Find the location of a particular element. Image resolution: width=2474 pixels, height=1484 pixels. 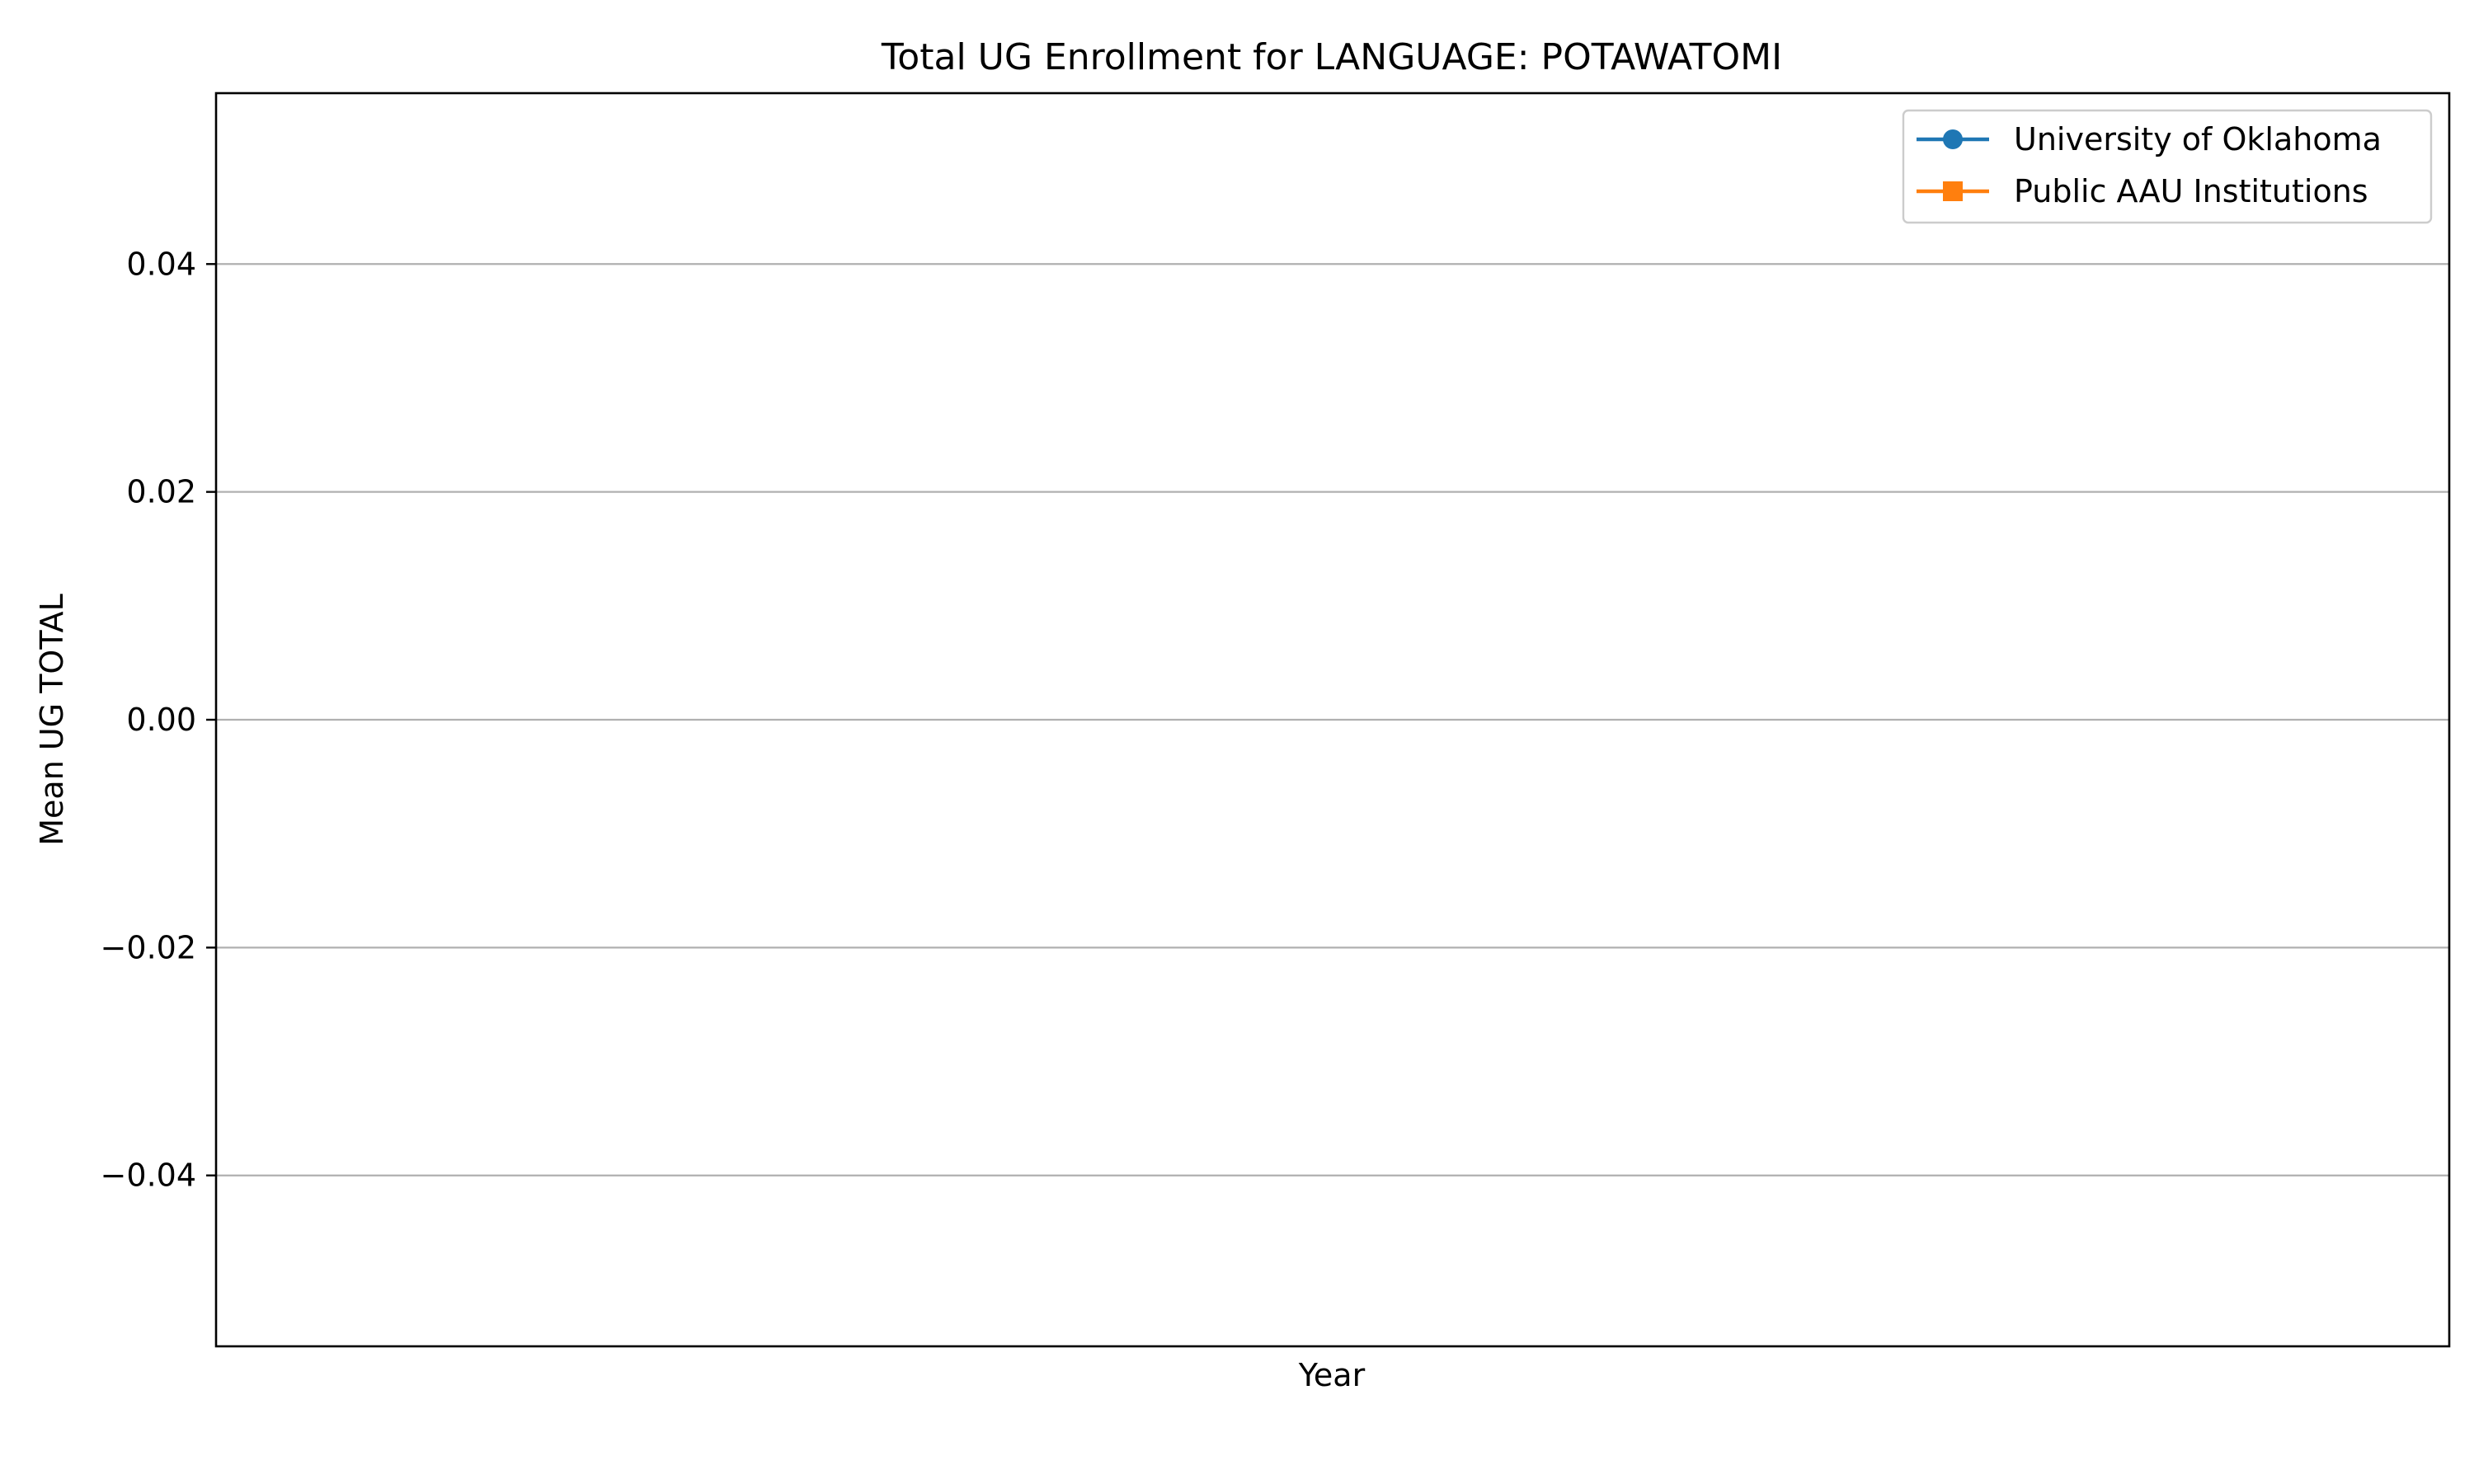

y-tick-label: −0.04 is located at coordinates (148, 1176).